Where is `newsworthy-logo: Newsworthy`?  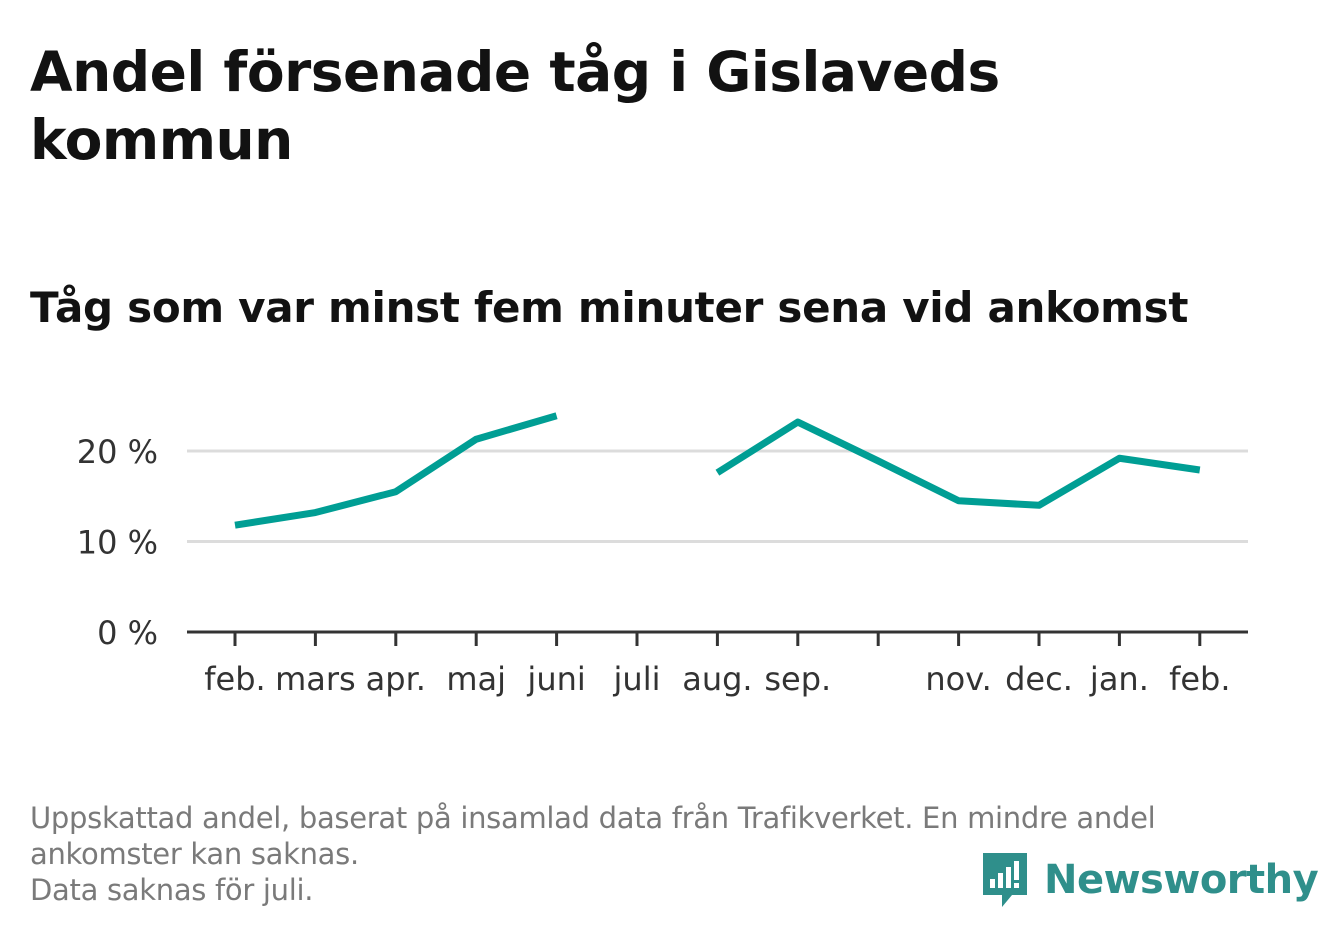 newsworthy-logo: Newsworthy is located at coordinates (1149, 880).